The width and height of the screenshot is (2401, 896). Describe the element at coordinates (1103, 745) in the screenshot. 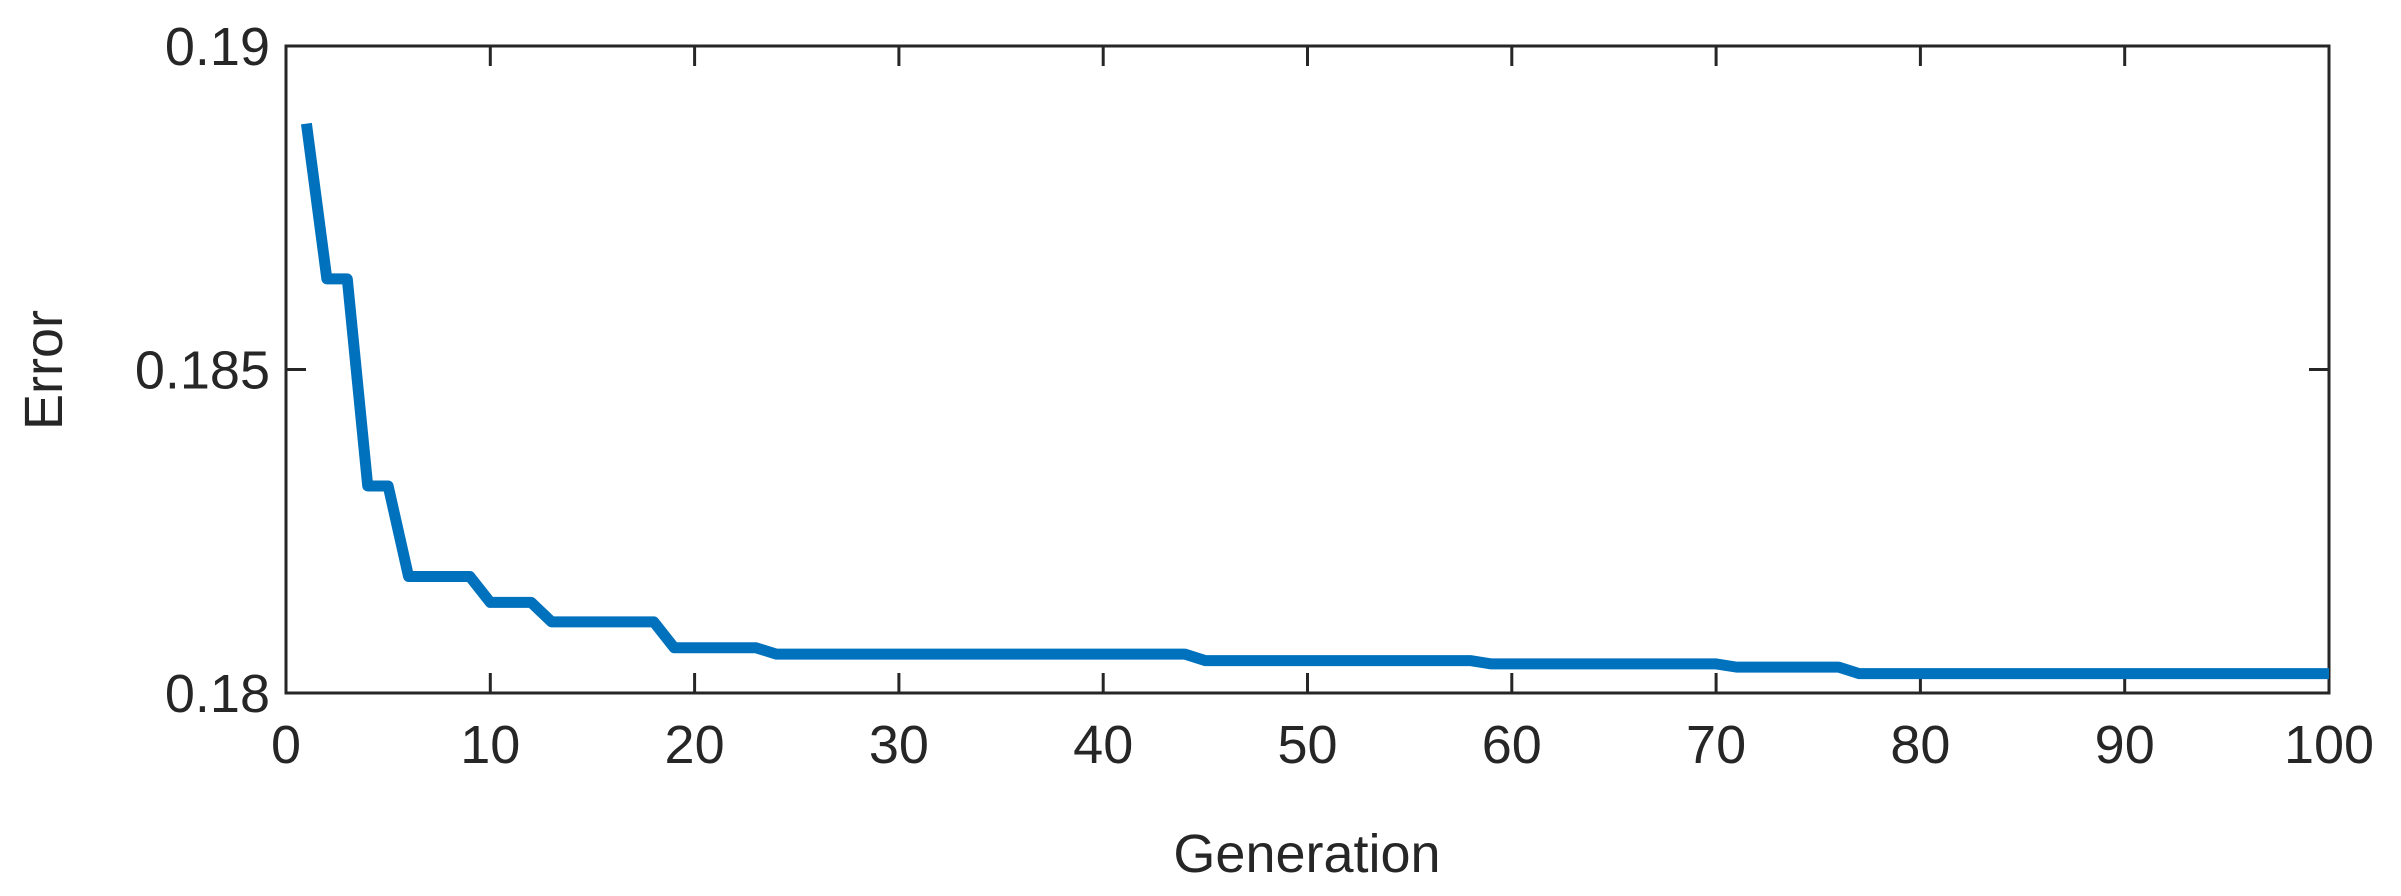

I see `x-tick-label: 40` at that location.